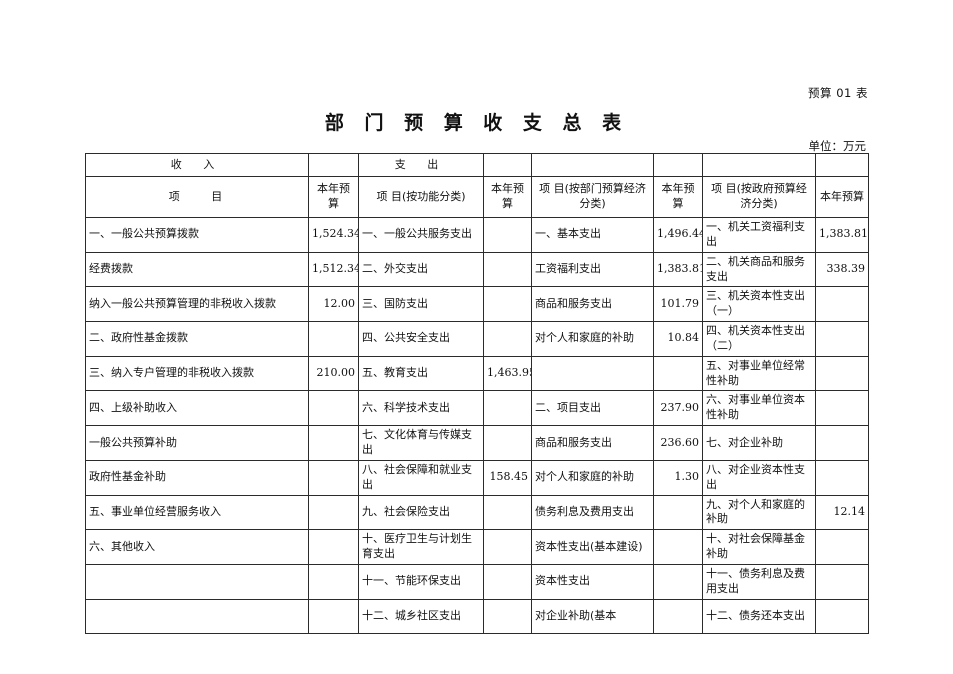  What do you see at coordinates (759, 616) in the screenshot?
I see `cell-gov-econ-item: 十二、债务还本支出` at bounding box center [759, 616].